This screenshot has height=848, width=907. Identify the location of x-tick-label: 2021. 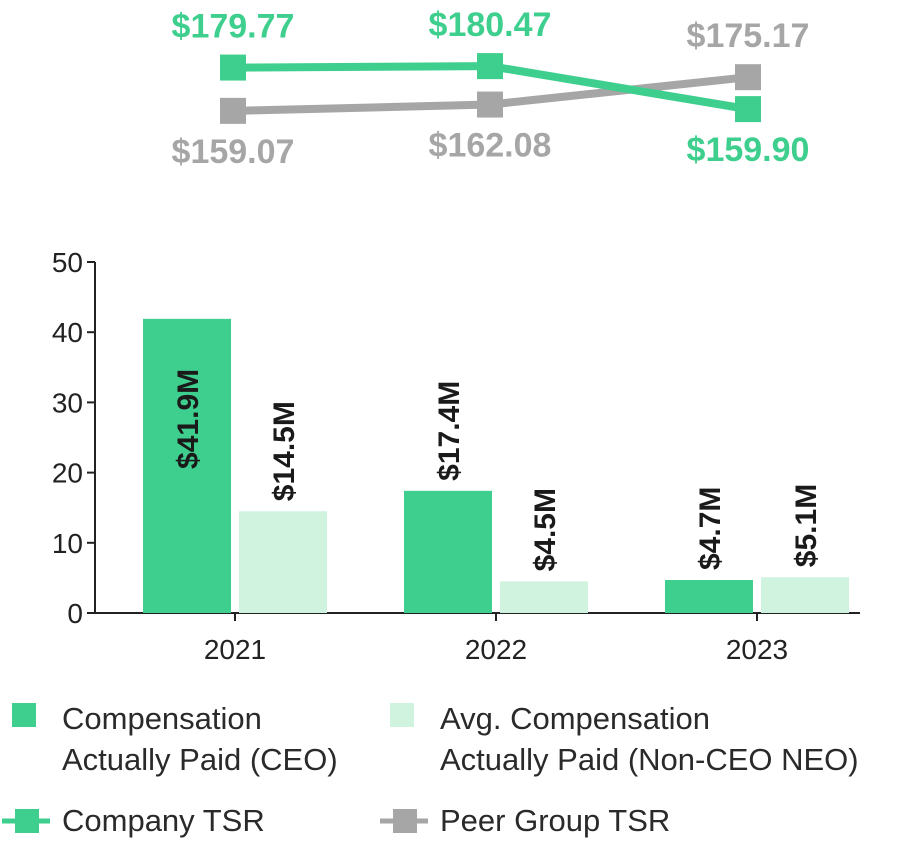
(235, 649).